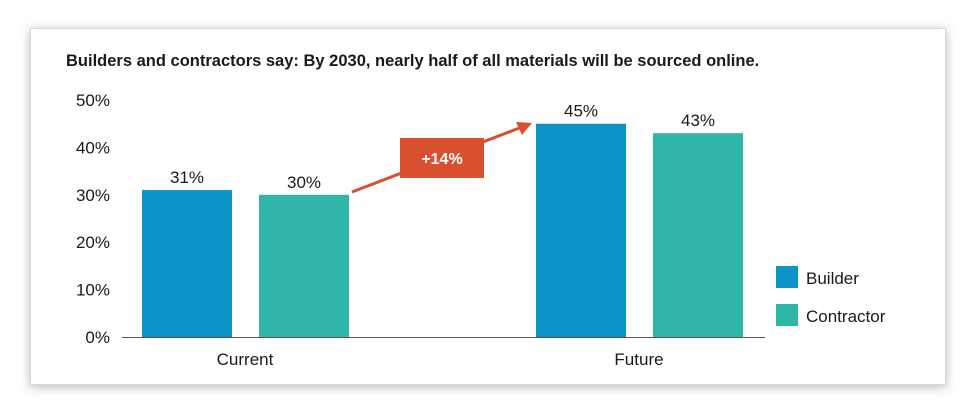 This screenshot has width=975, height=414. I want to click on y-tick-label: 0%, so click(97, 337).